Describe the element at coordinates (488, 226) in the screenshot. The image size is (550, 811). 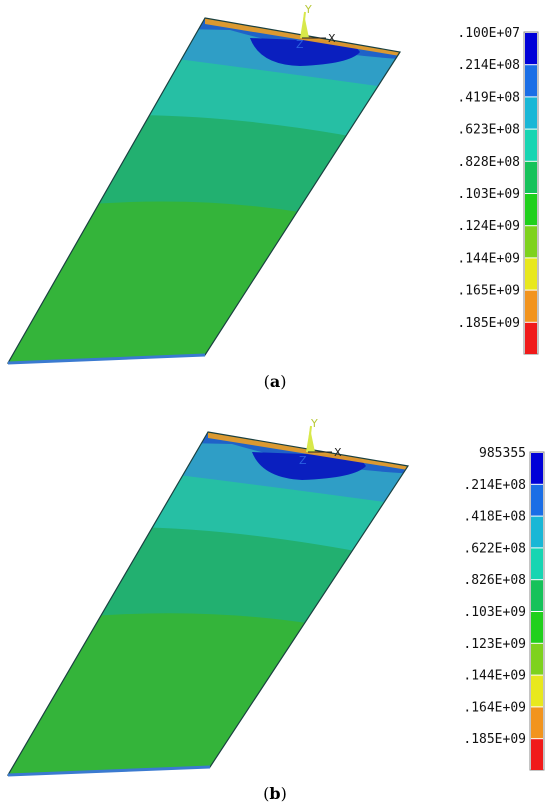
I see `legend-label: .124E+09` at that location.